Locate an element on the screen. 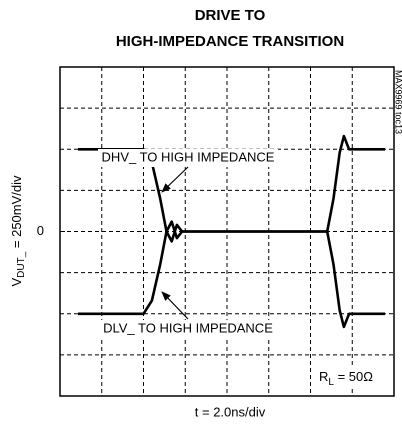 Image resolution: width=402 pixels, height=429 pixels. y-label-sub: DUT_ is located at coordinates (21, 264).